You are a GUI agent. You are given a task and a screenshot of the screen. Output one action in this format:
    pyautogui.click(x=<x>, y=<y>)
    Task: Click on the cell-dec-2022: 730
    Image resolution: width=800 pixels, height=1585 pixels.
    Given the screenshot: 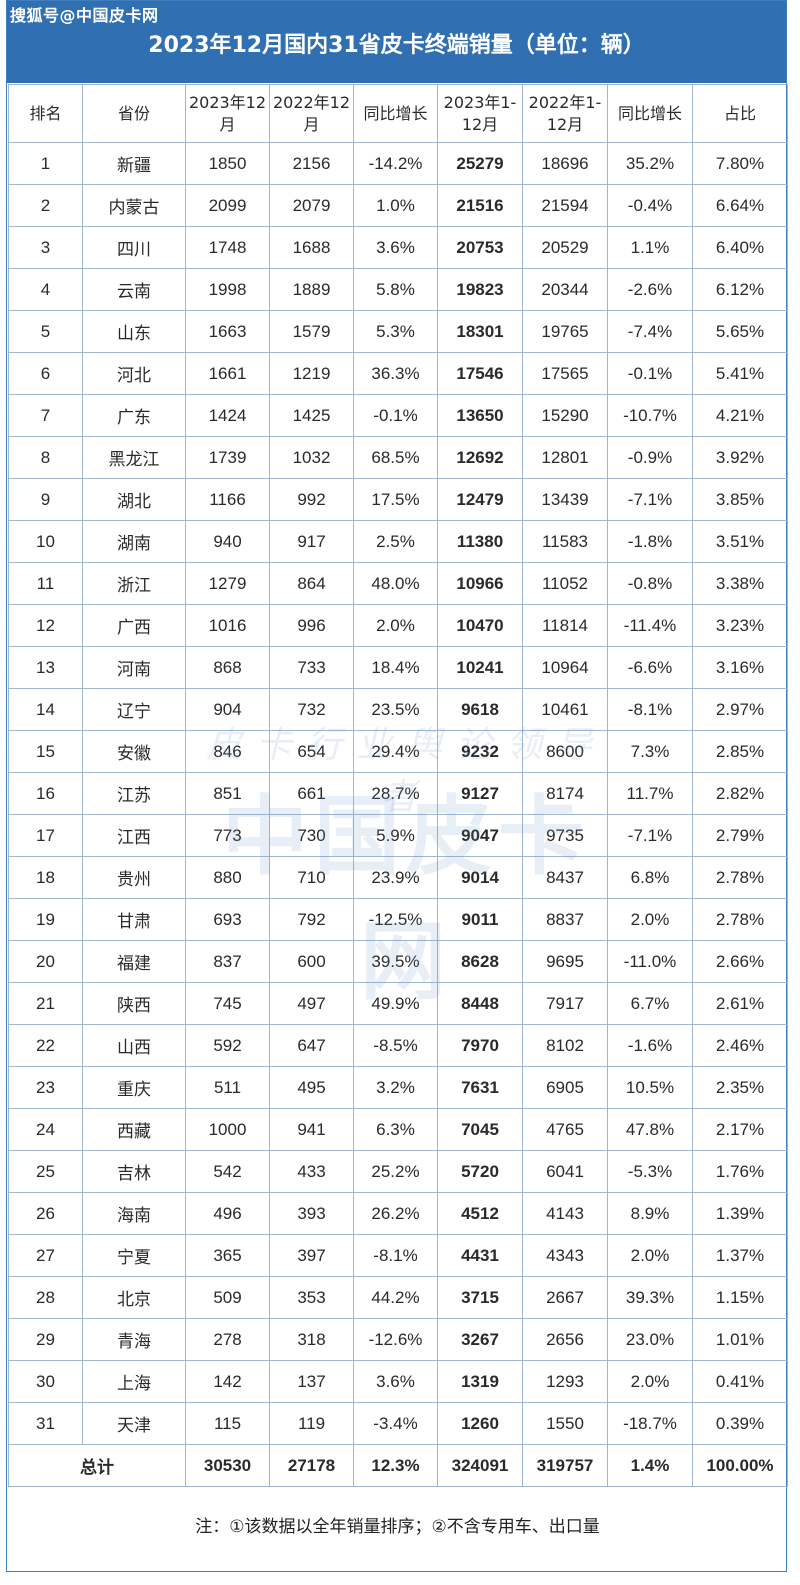 What is the action you would take?
    pyautogui.click(x=311, y=835)
    